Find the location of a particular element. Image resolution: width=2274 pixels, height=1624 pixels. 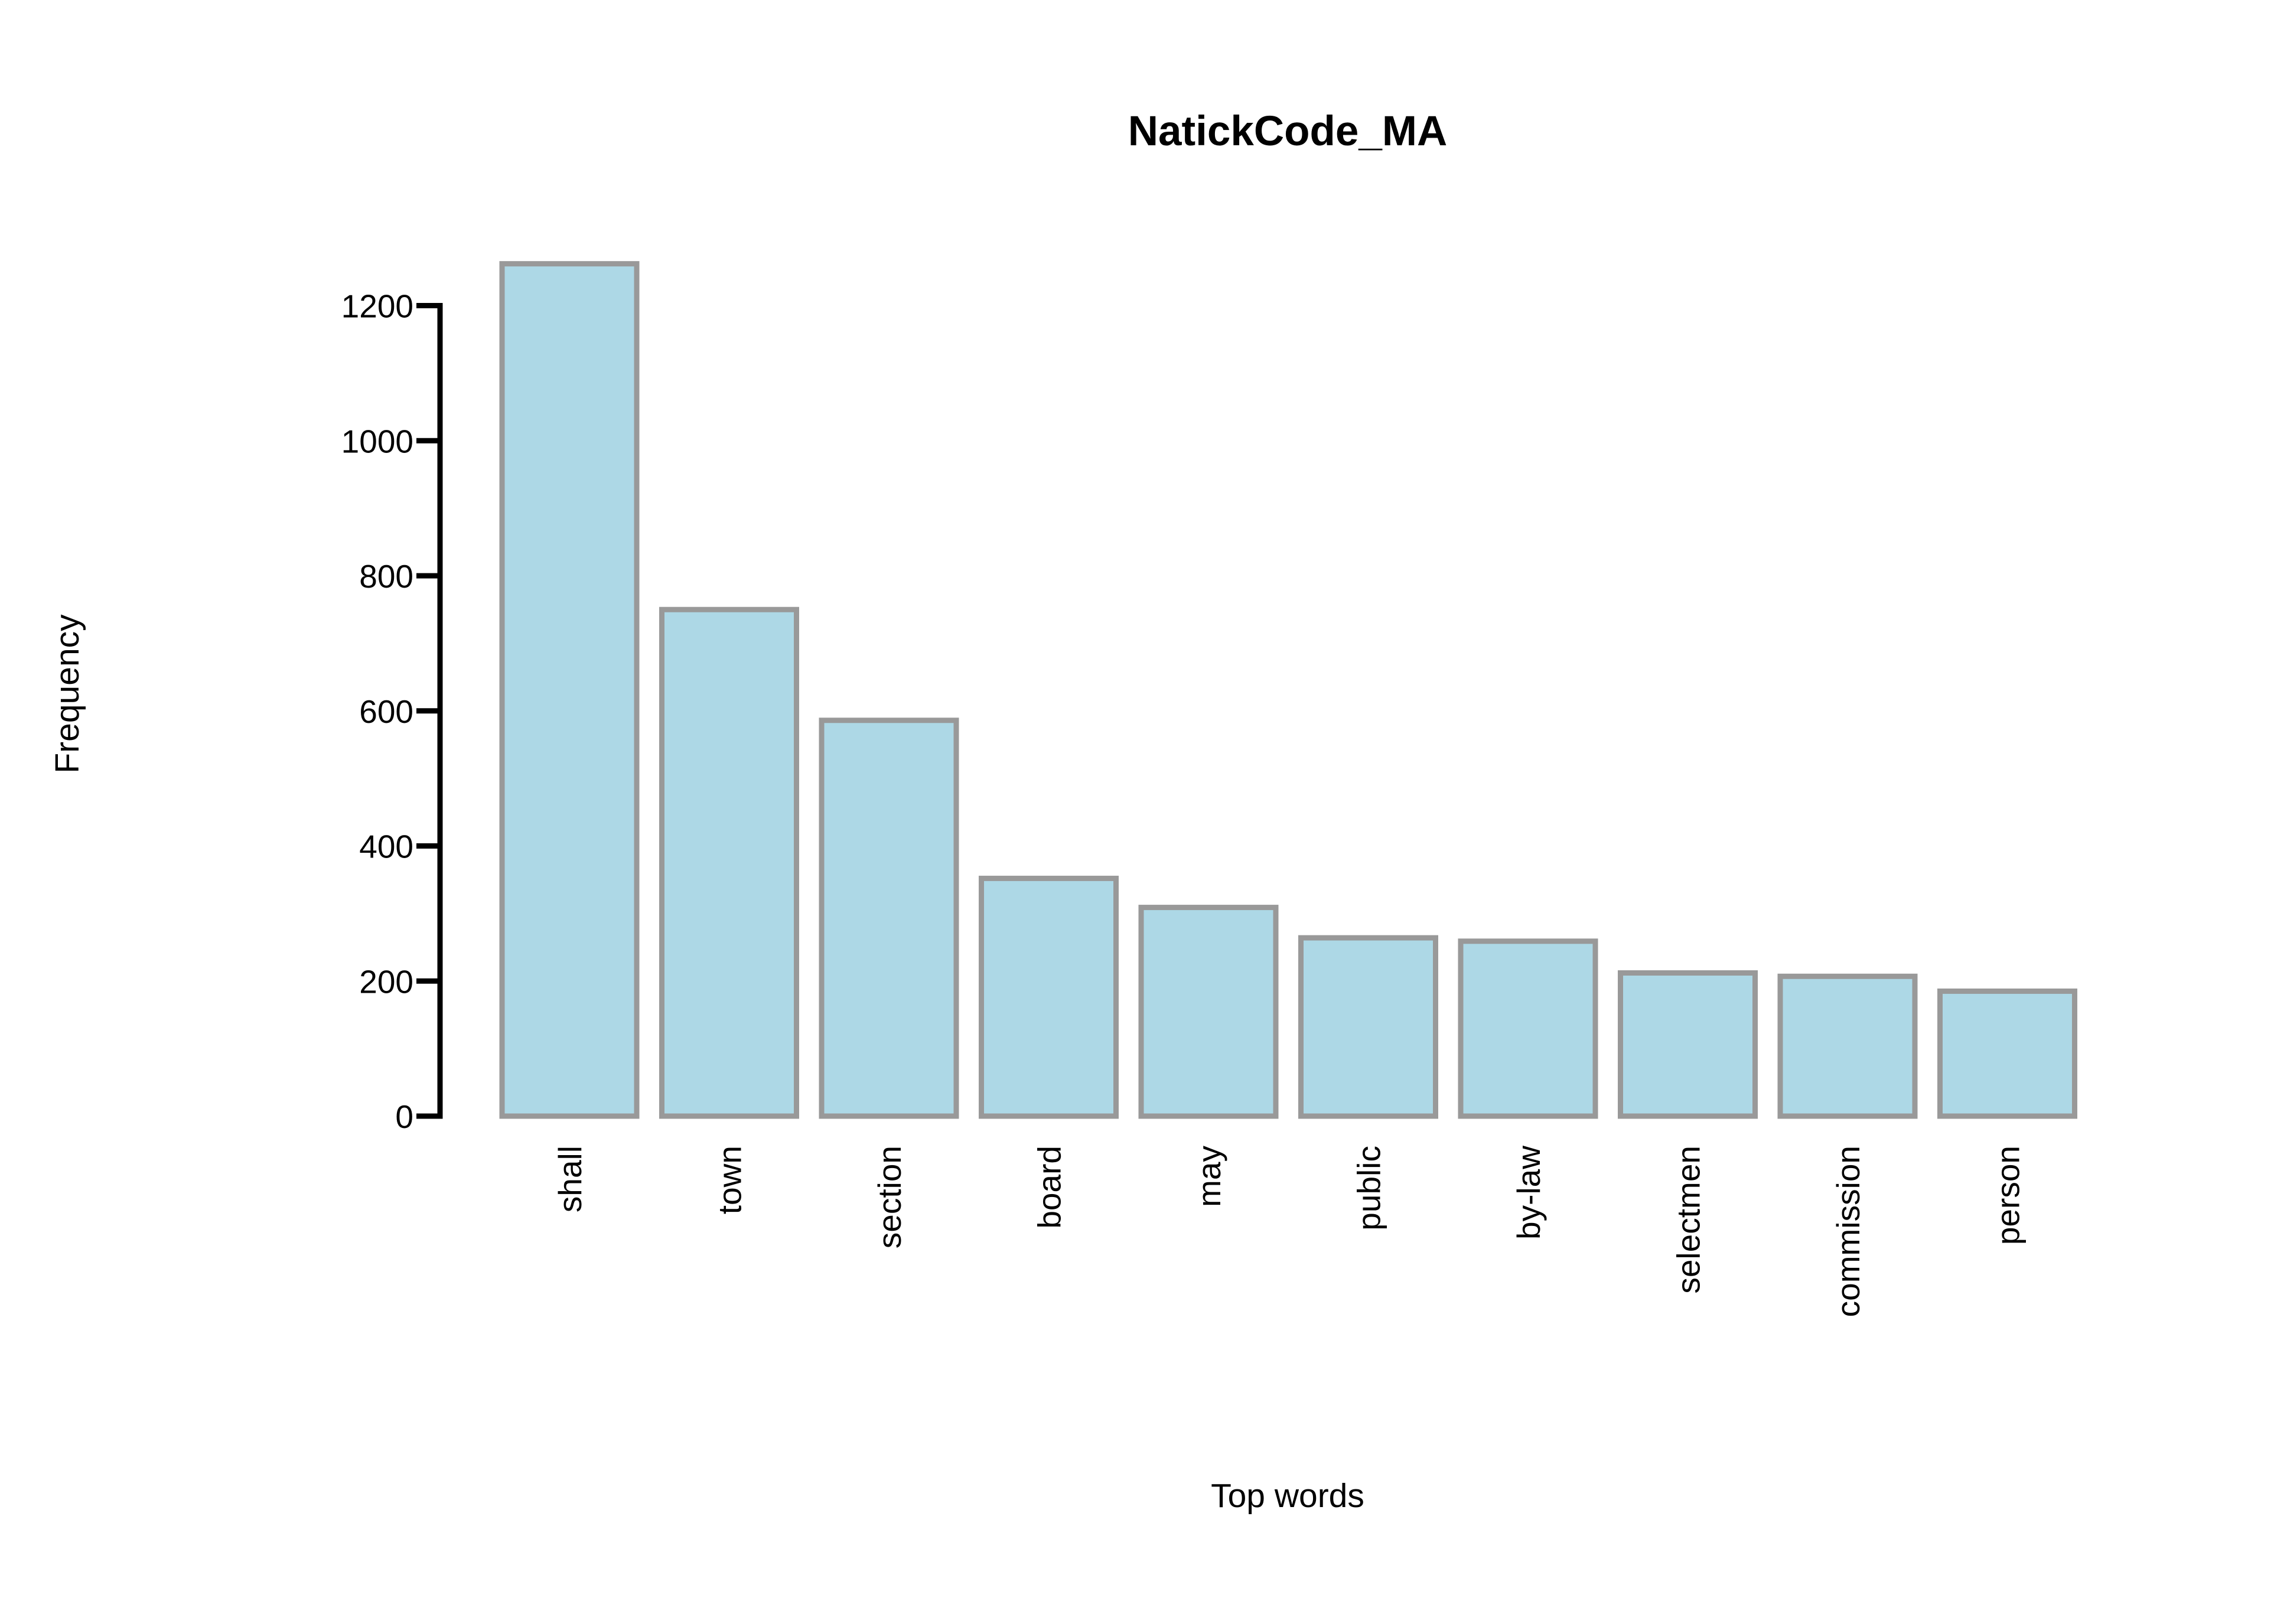

x-tick-label-person: person is located at coordinates (2009, 1195).